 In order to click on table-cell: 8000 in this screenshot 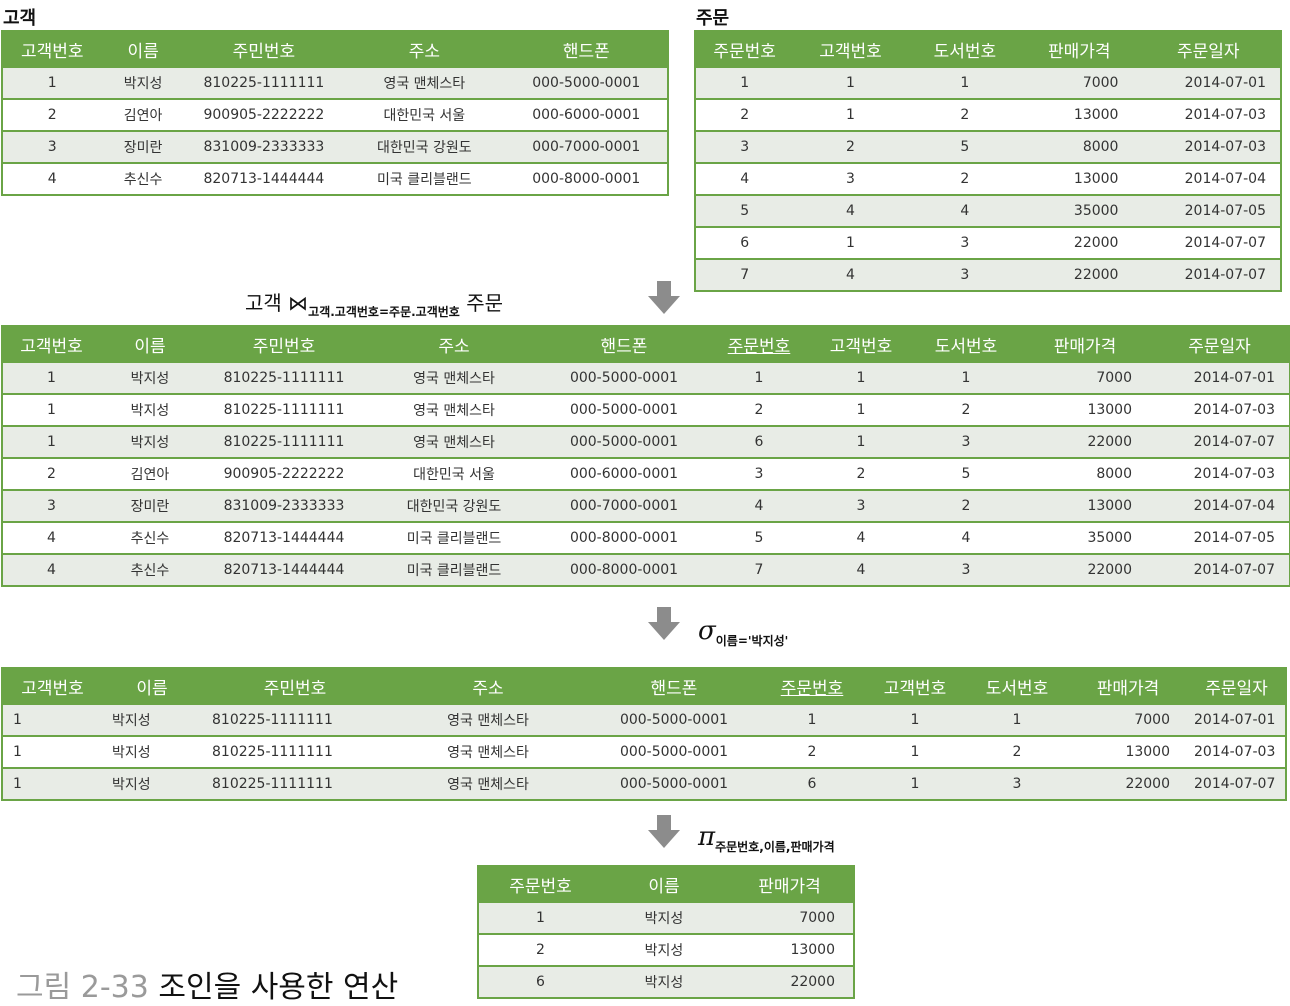, I will do `click(1079, 146)`.